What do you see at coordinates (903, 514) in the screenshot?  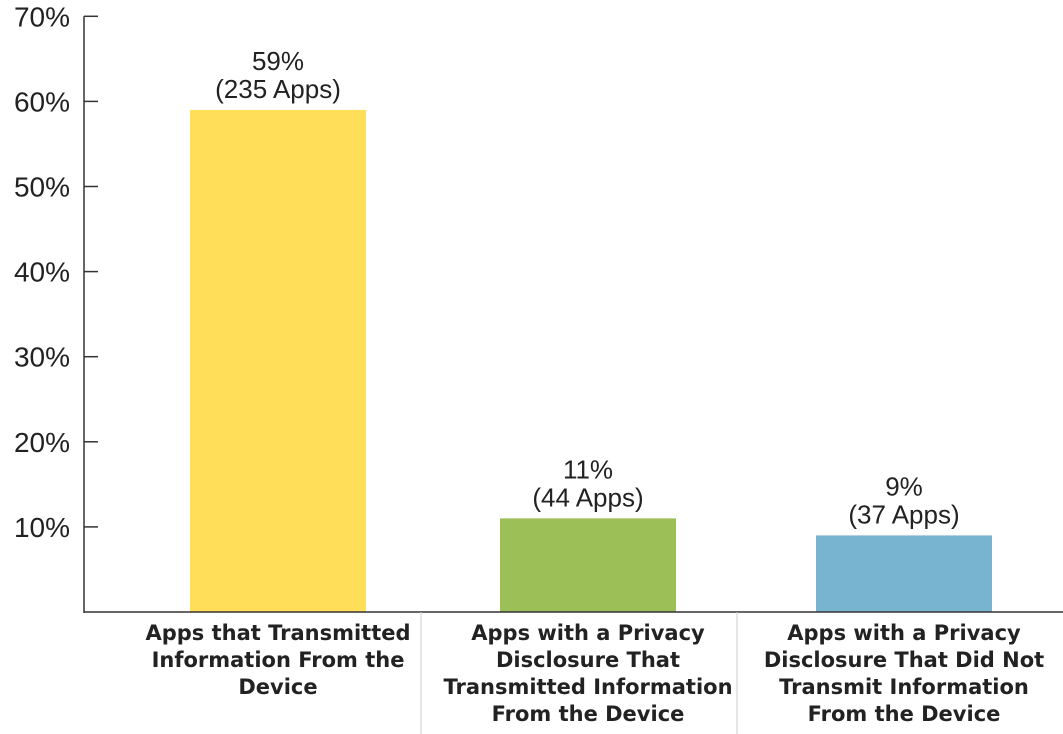 I see `data-label: (37 Apps)` at bounding box center [903, 514].